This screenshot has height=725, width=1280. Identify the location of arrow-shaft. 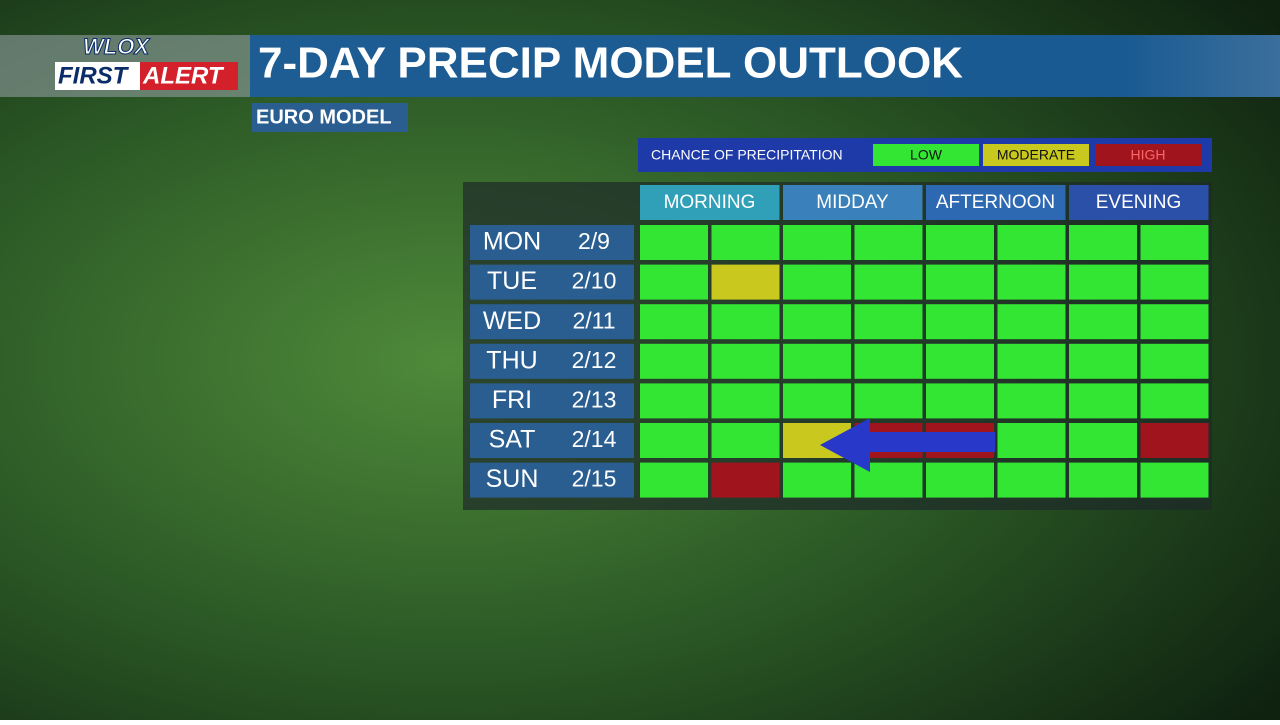
(932, 442).